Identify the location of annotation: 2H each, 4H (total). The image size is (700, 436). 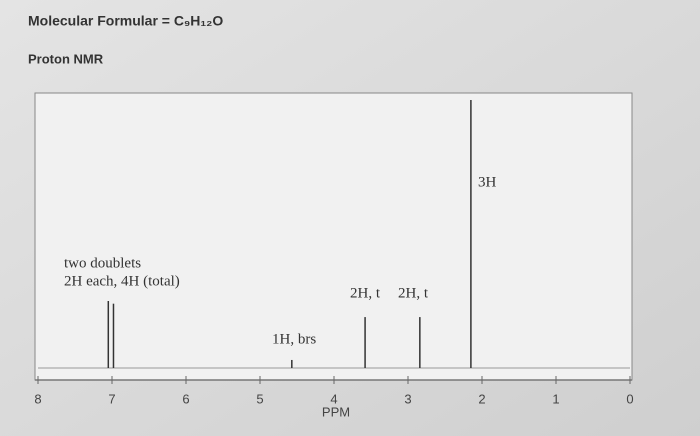
(122, 281).